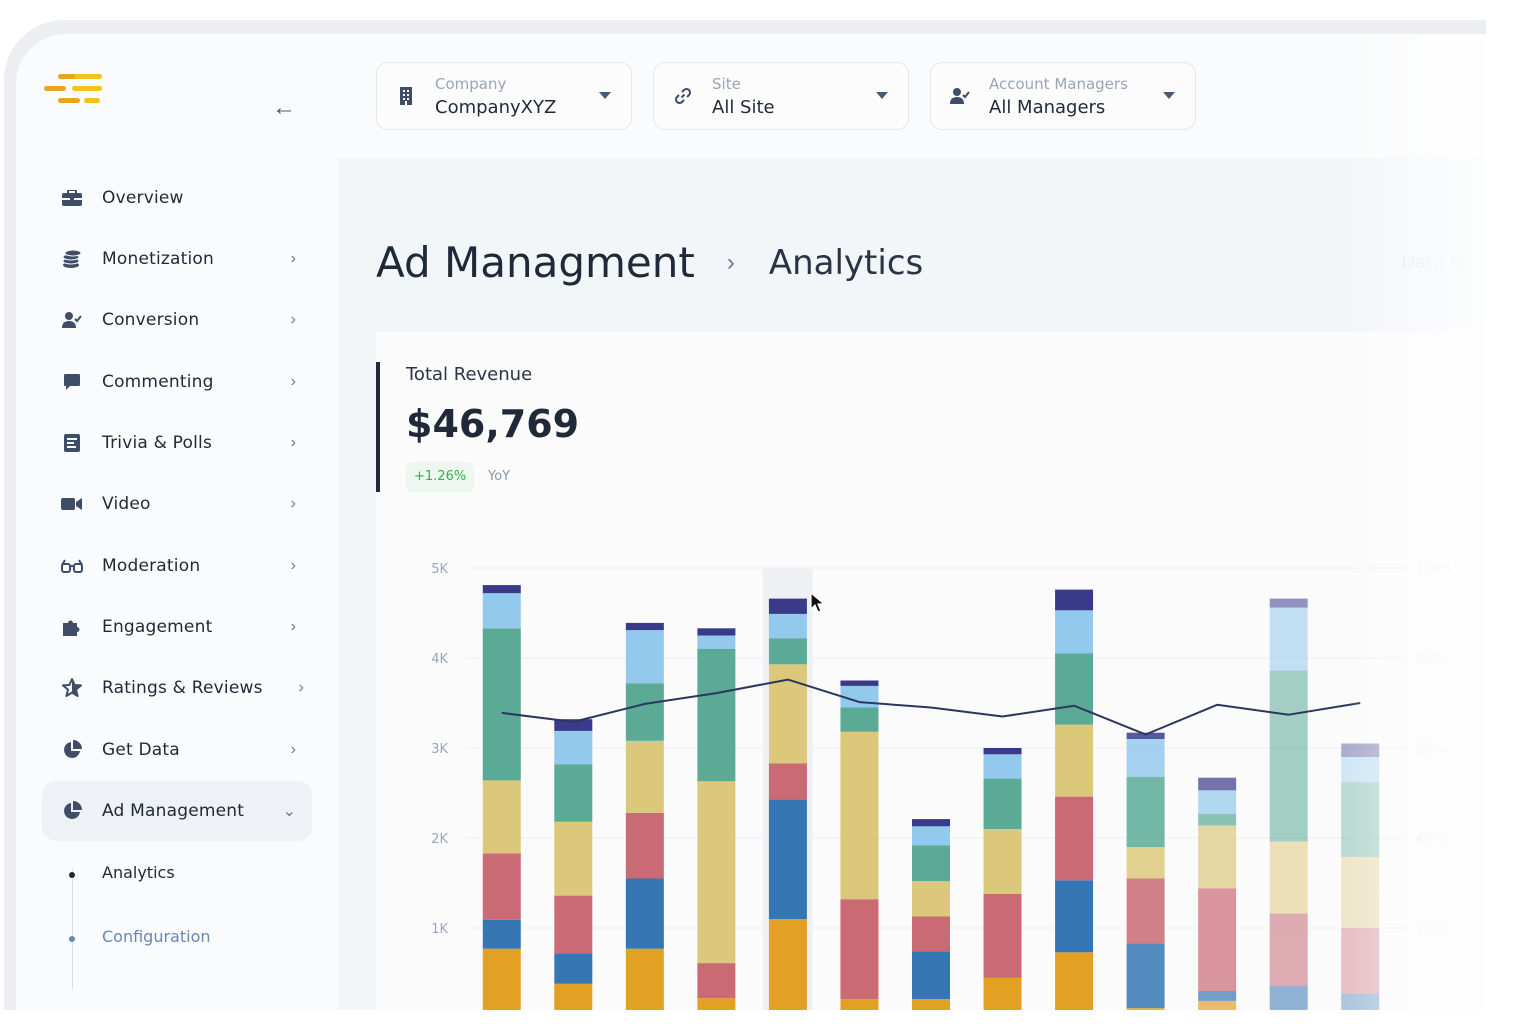 Image resolution: width=1513 pixels, height=1026 pixels. Describe the element at coordinates (72, 504) in the screenshot. I see `video-icon` at that location.